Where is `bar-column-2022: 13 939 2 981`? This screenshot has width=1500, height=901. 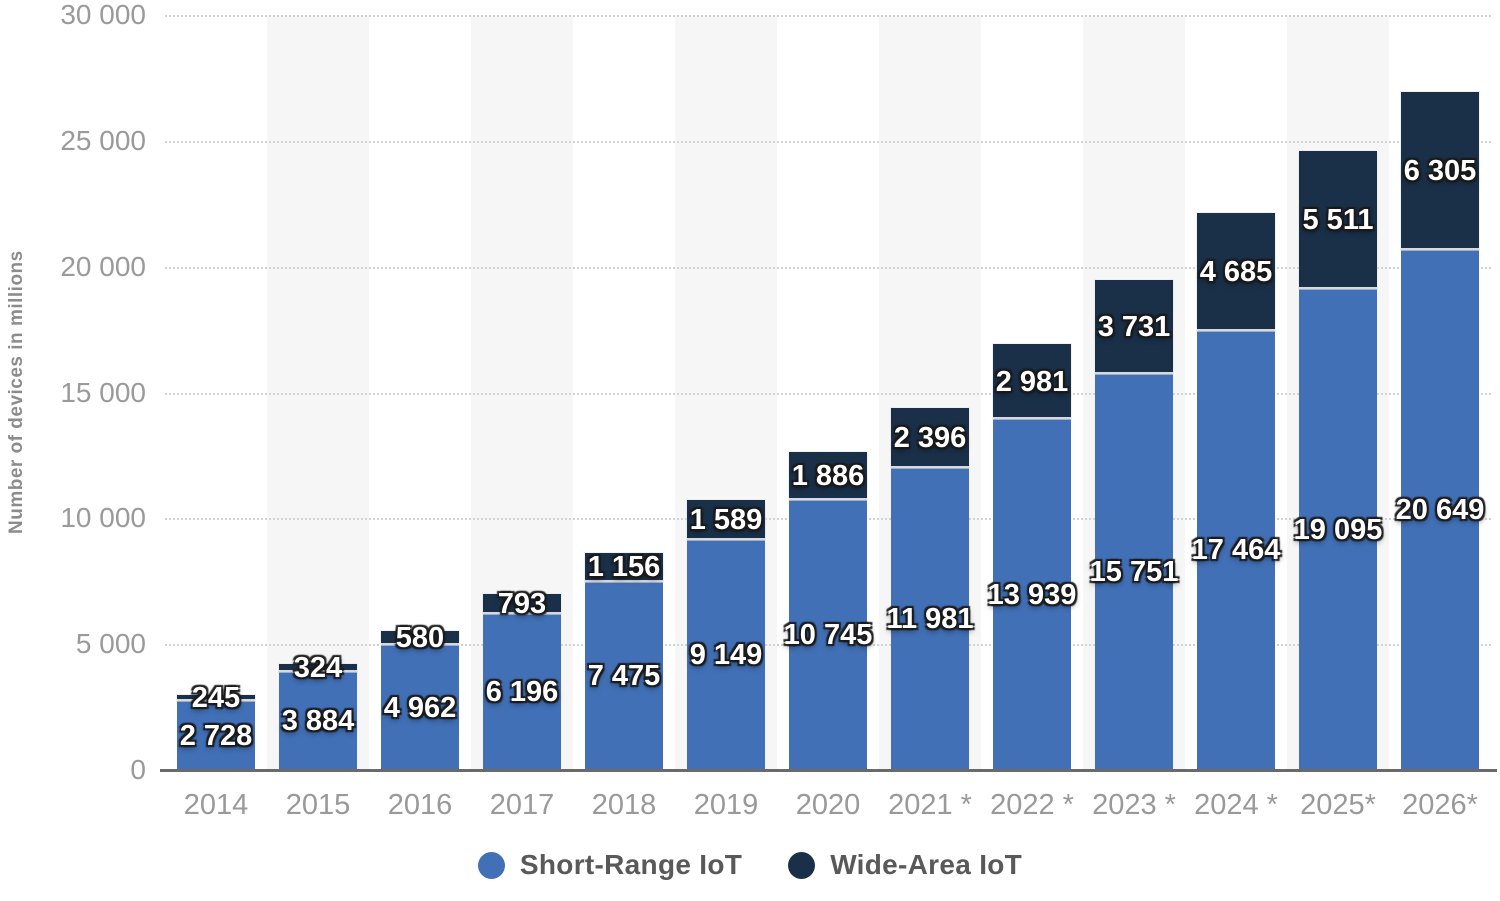
bar-column-2022: 13 939 2 981 is located at coordinates (1032, 392).